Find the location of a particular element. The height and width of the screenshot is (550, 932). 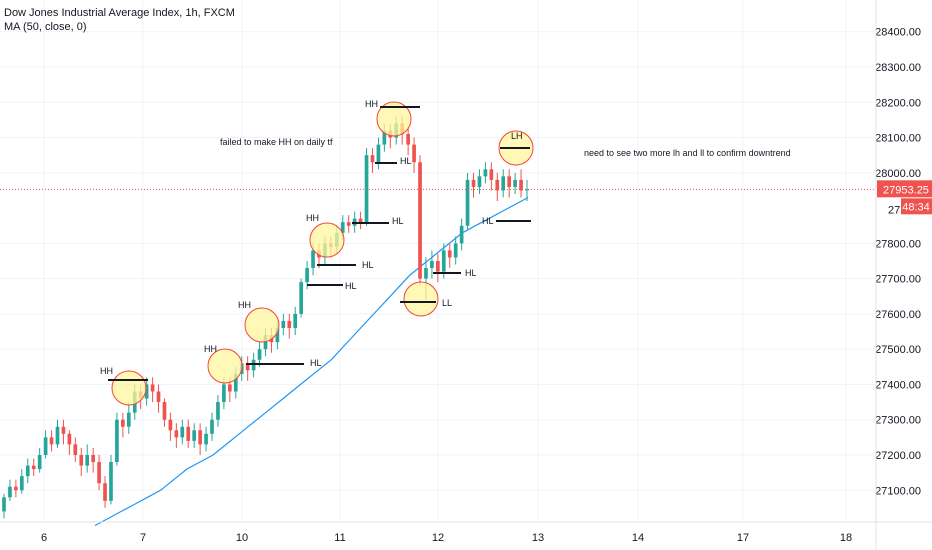

pattern-label: HH is located at coordinates (371, 104).